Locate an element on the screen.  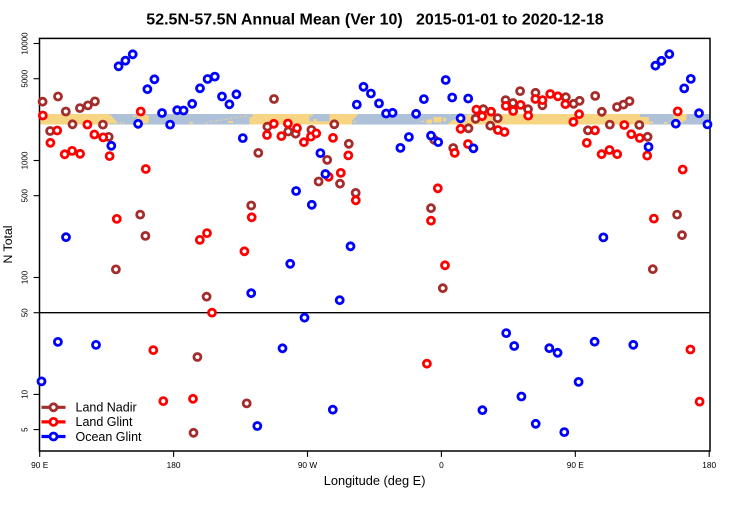
svg-text: 5 is located at coordinates (25, 429).